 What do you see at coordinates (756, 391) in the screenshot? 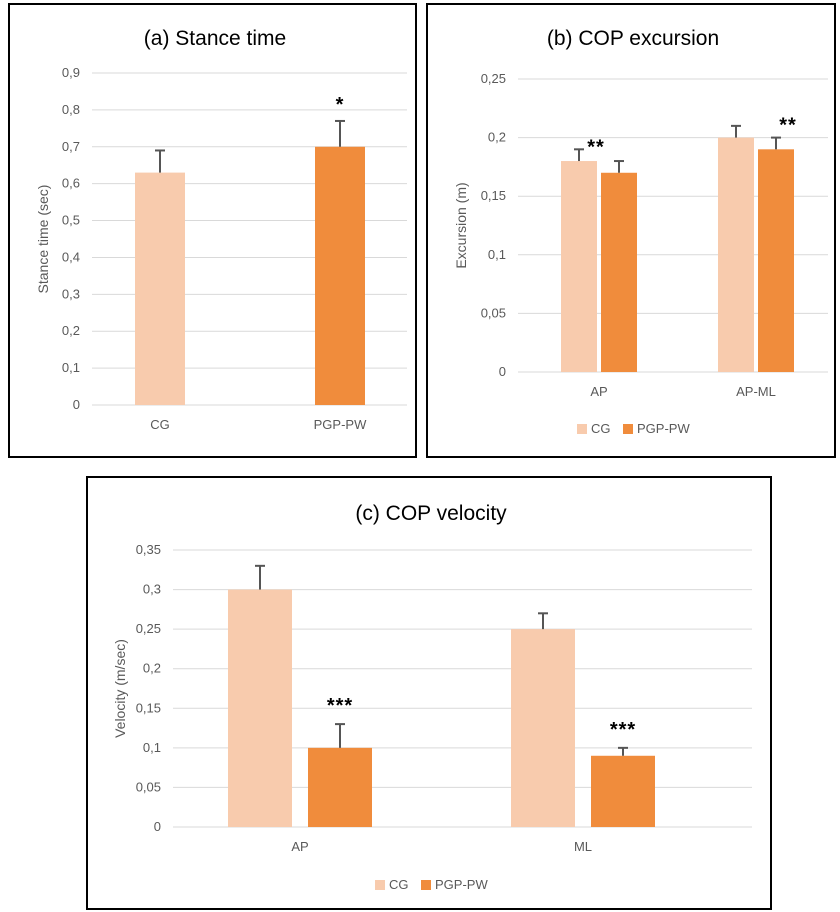
I see `x-category-label: AP-ML` at bounding box center [756, 391].